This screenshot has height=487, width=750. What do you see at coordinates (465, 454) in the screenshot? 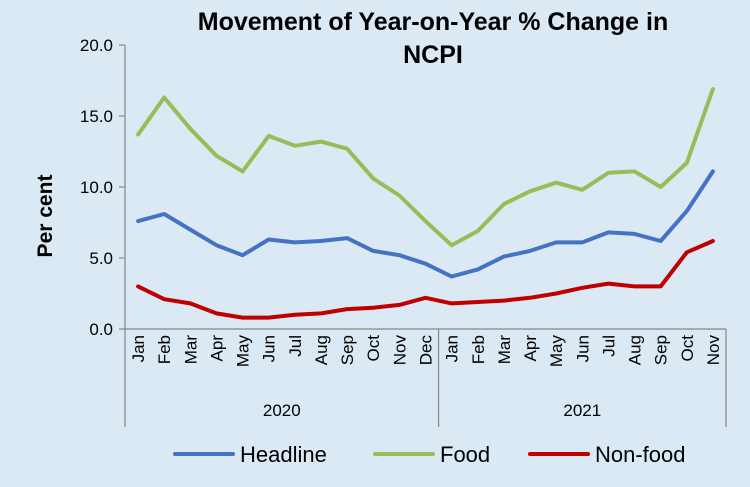
I see `legend-label: Food` at bounding box center [465, 454].